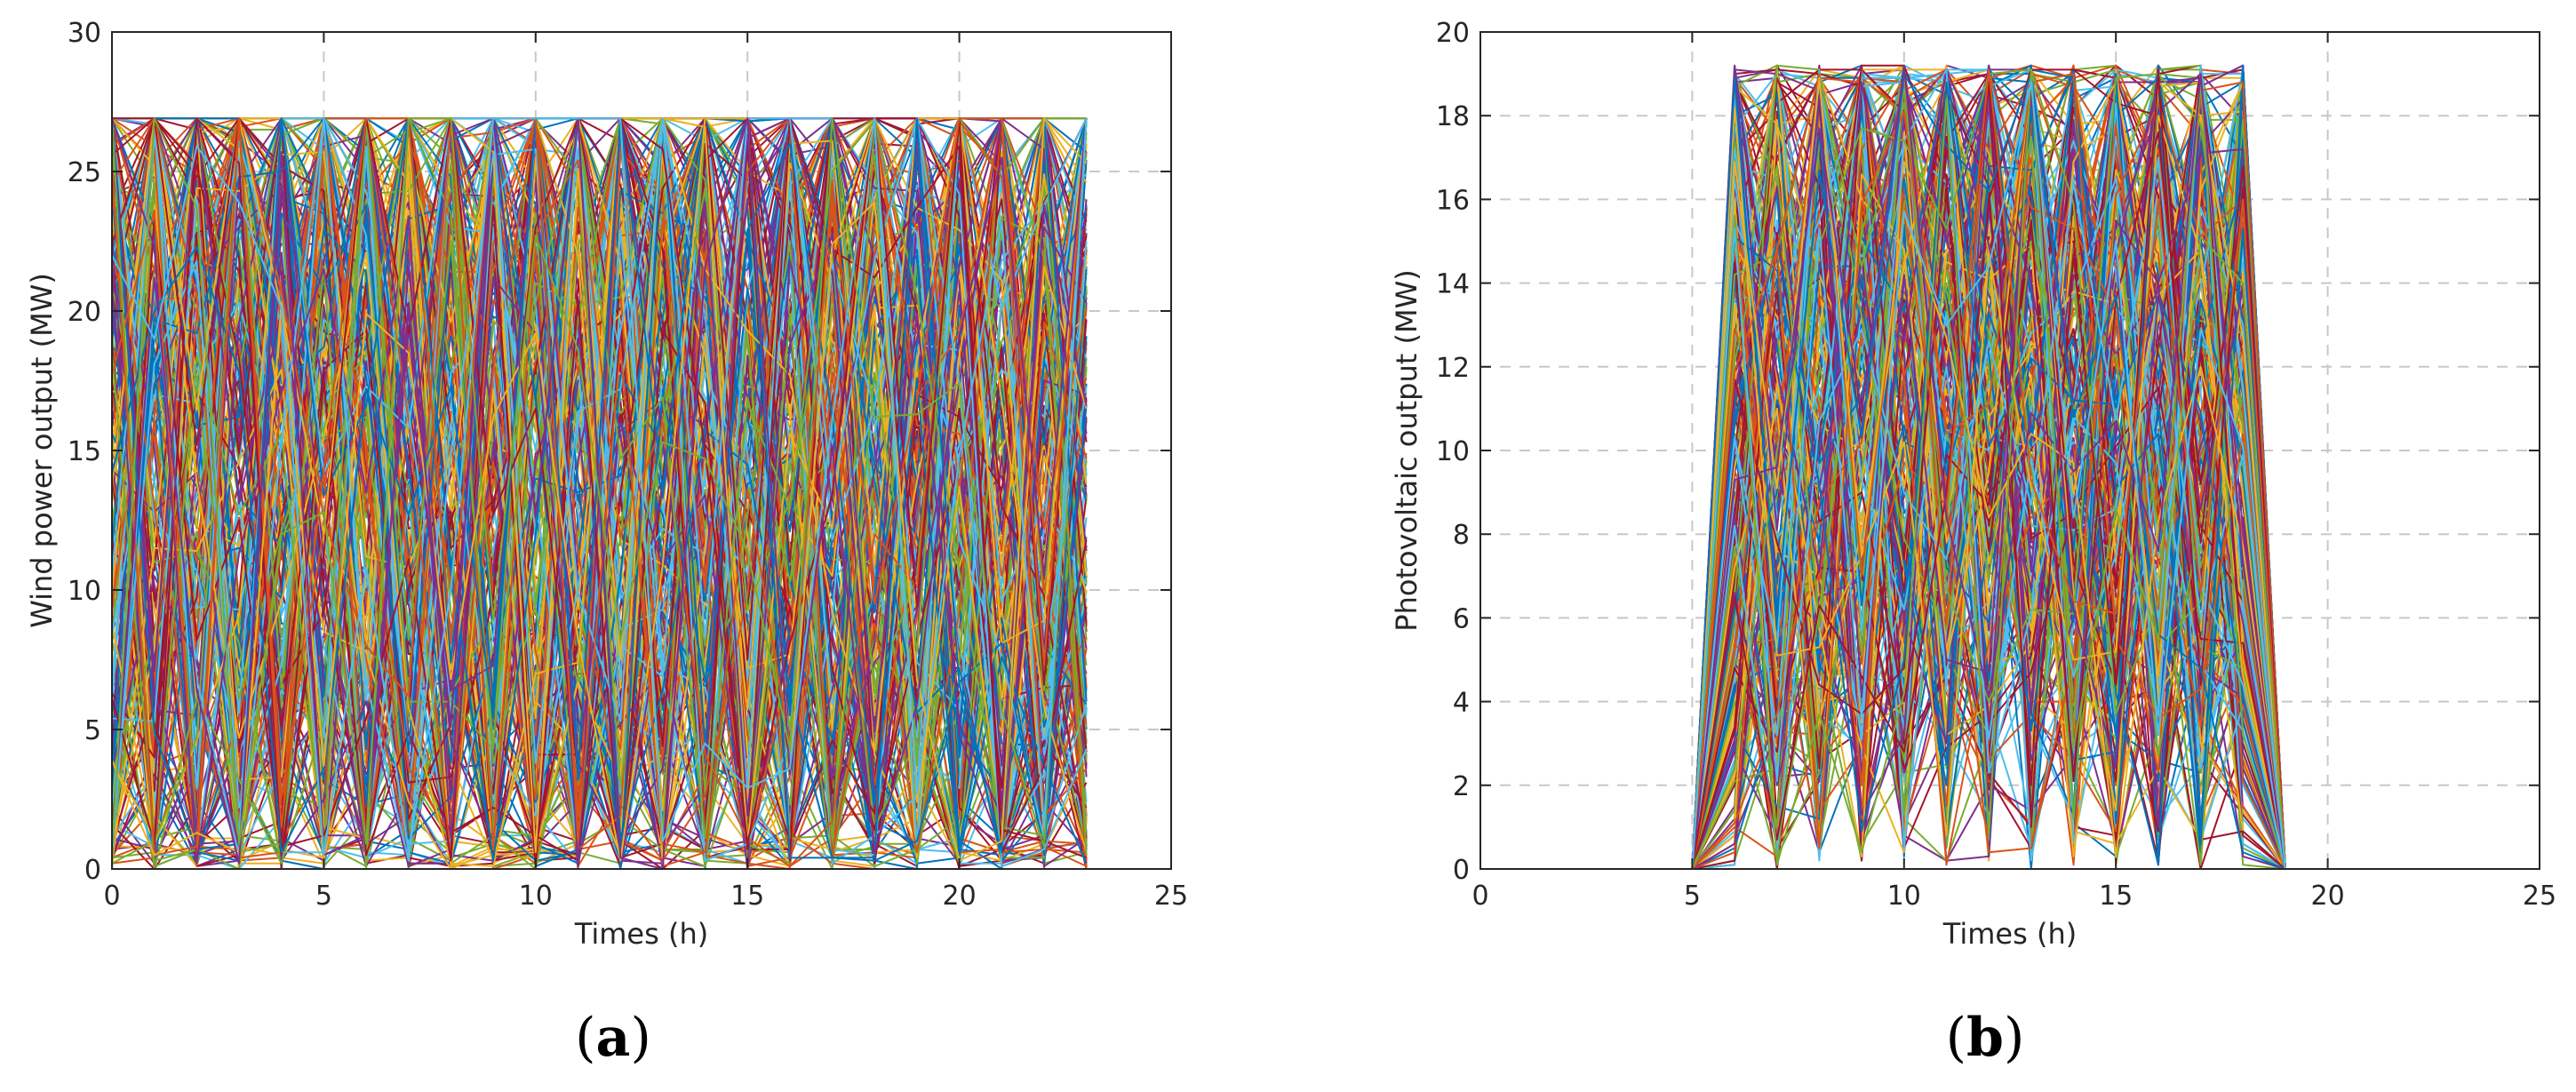  Describe the element at coordinates (92, 731) in the screenshot. I see `y-tick-label: 5` at that location.